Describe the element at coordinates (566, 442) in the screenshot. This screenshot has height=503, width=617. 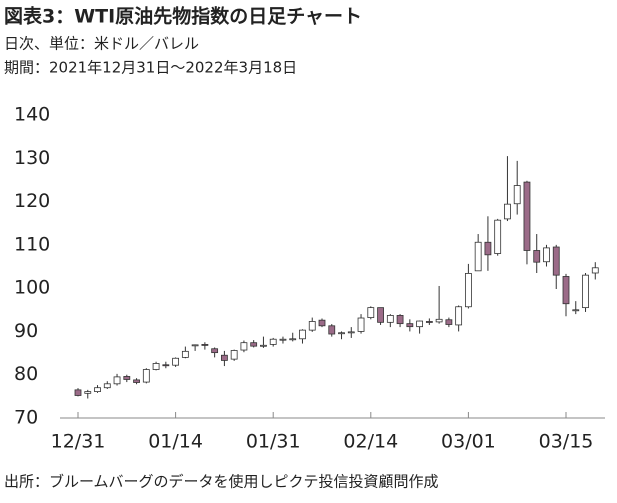
I see `x-tick-label: 03/15` at that location.